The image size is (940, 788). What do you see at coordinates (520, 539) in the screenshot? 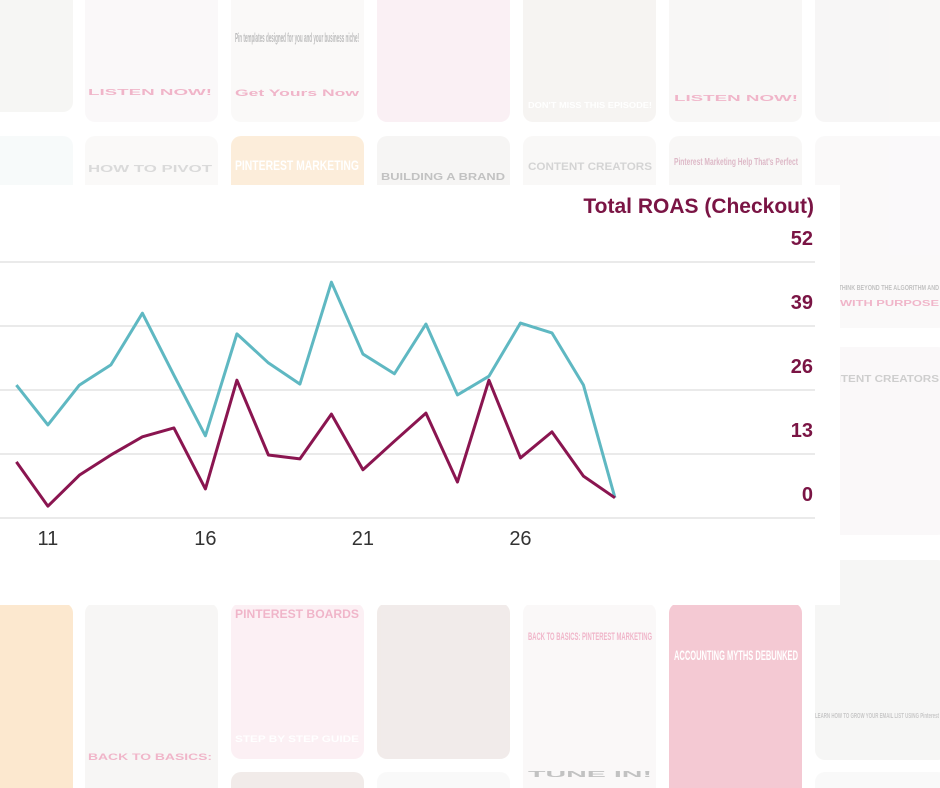
I see `x-tick-label: 26` at bounding box center [520, 539].